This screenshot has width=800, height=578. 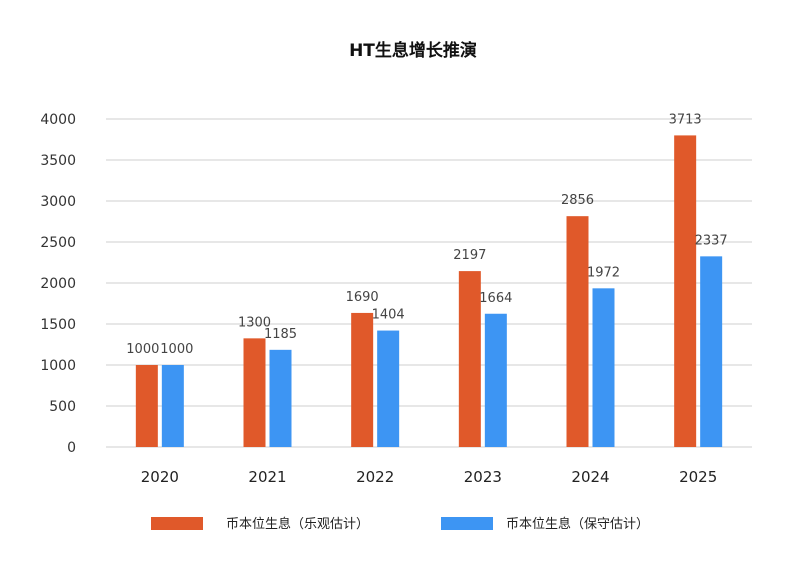 I want to click on y-tick-label: 0, so click(x=71, y=448).